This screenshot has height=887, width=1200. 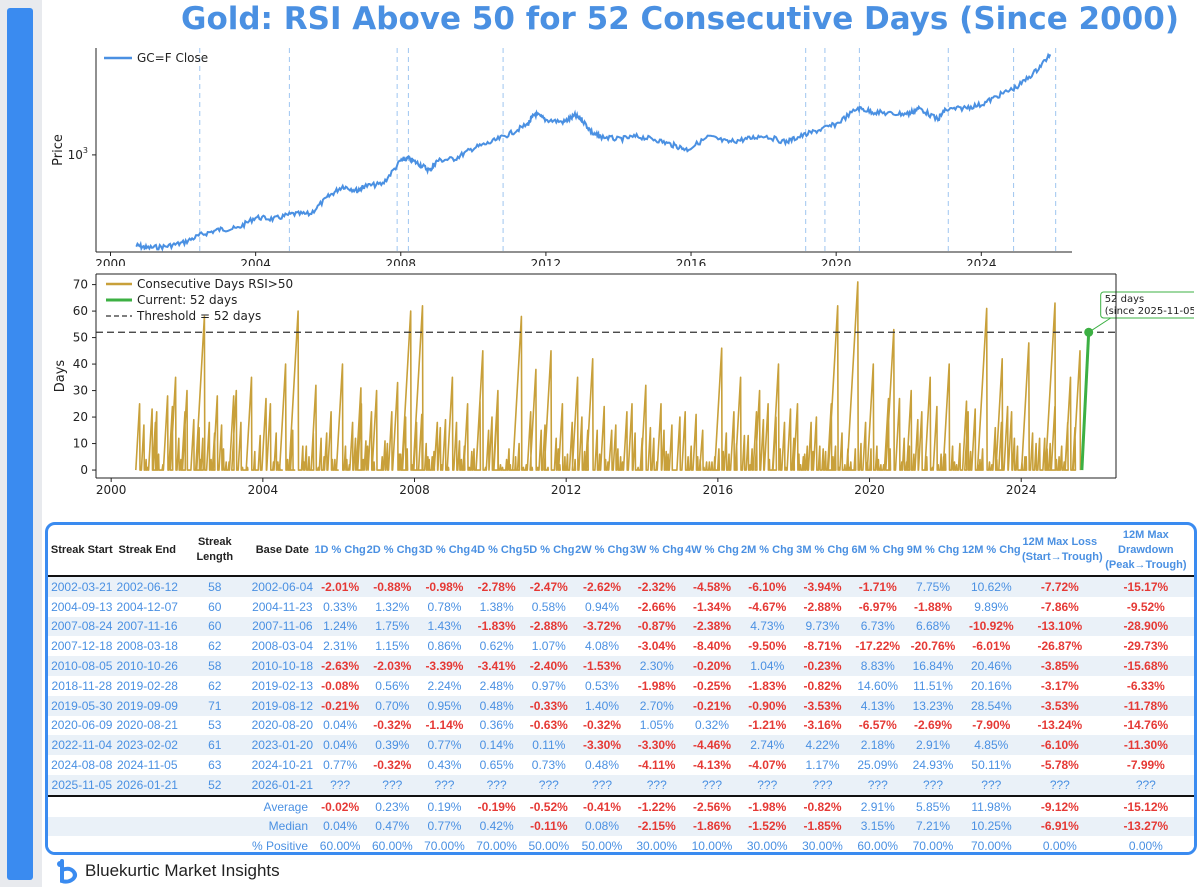 I want to click on table-header-cell: 2M % Chg, so click(x=767, y=551).